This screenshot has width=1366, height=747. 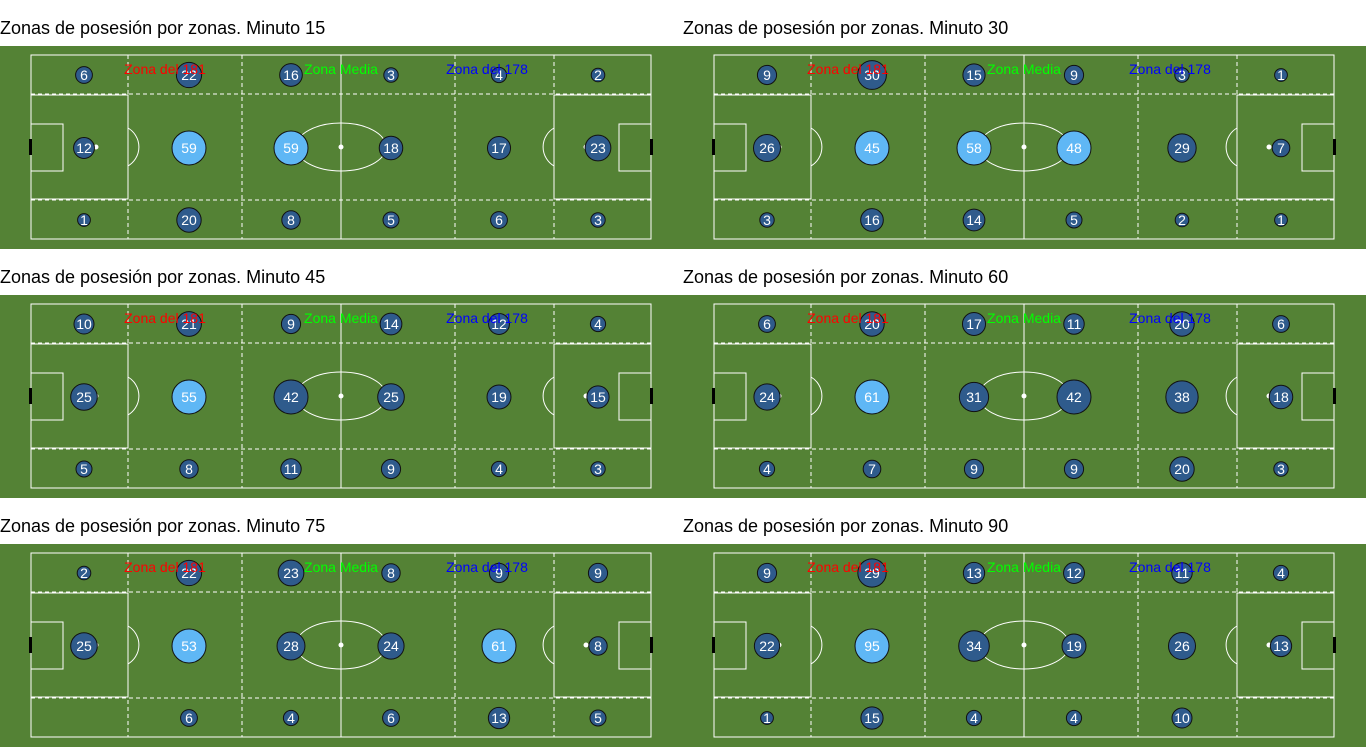 I want to click on goal-area-left, so click(x=47, y=645).